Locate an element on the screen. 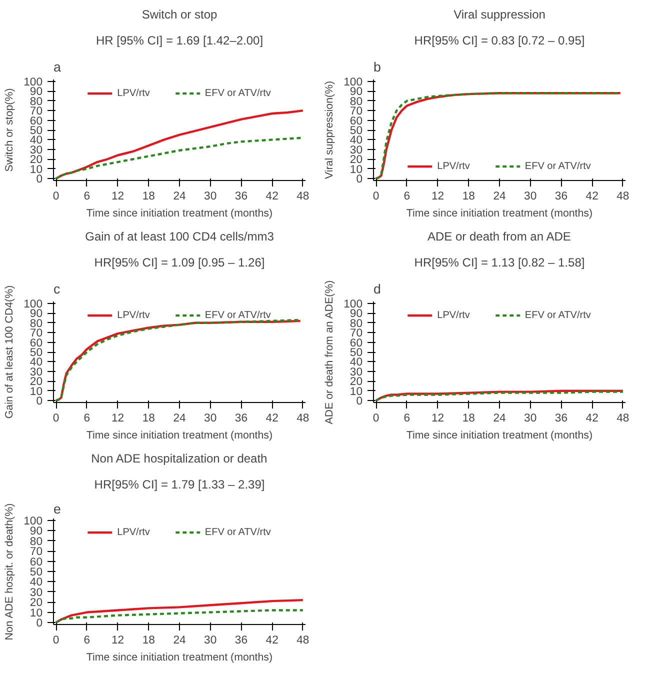  chart-subtitle: HR[95% CI] = 1.13 [0.82 – 1.58] is located at coordinates (499, 263).